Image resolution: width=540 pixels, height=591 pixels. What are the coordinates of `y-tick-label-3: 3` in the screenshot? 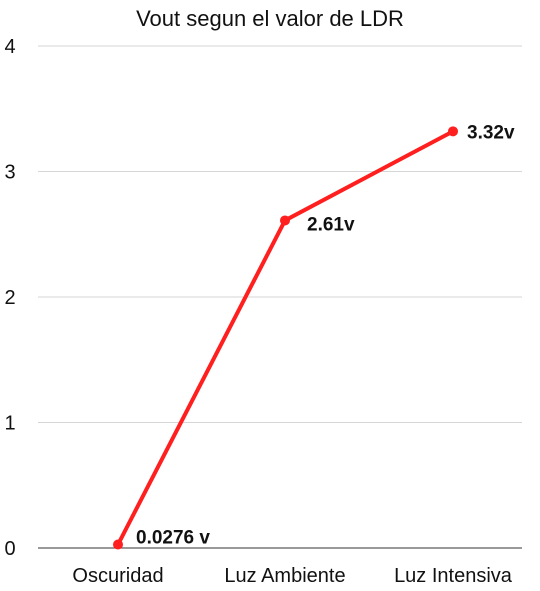 It's located at (9, 173).